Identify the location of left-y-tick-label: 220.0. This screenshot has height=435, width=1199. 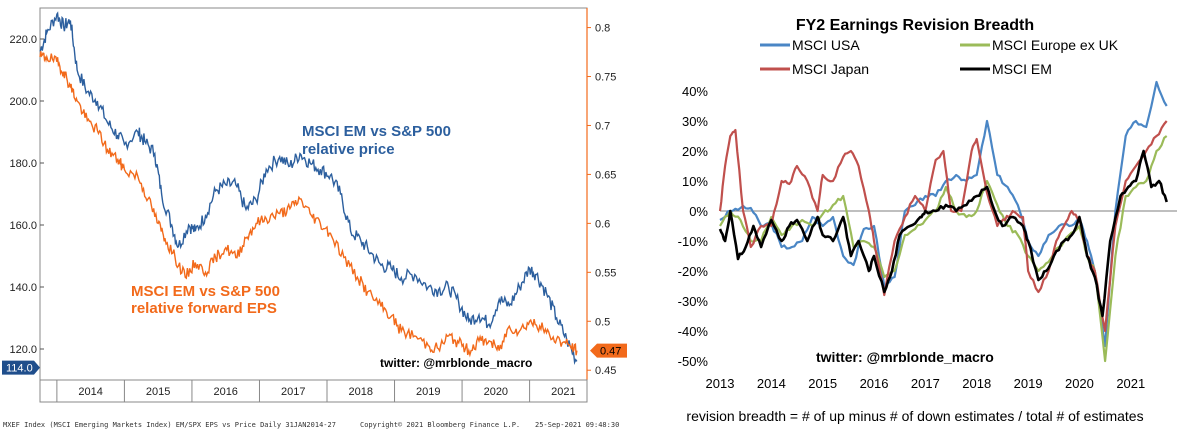
(23, 40).